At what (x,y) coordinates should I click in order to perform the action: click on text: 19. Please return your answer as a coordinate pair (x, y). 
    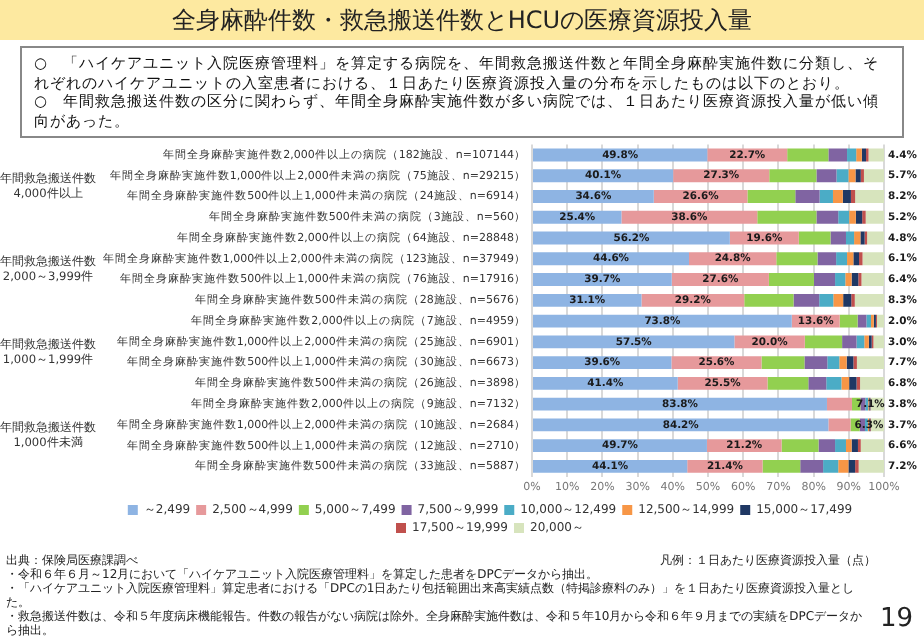
    Looking at the image, I should click on (897, 620).